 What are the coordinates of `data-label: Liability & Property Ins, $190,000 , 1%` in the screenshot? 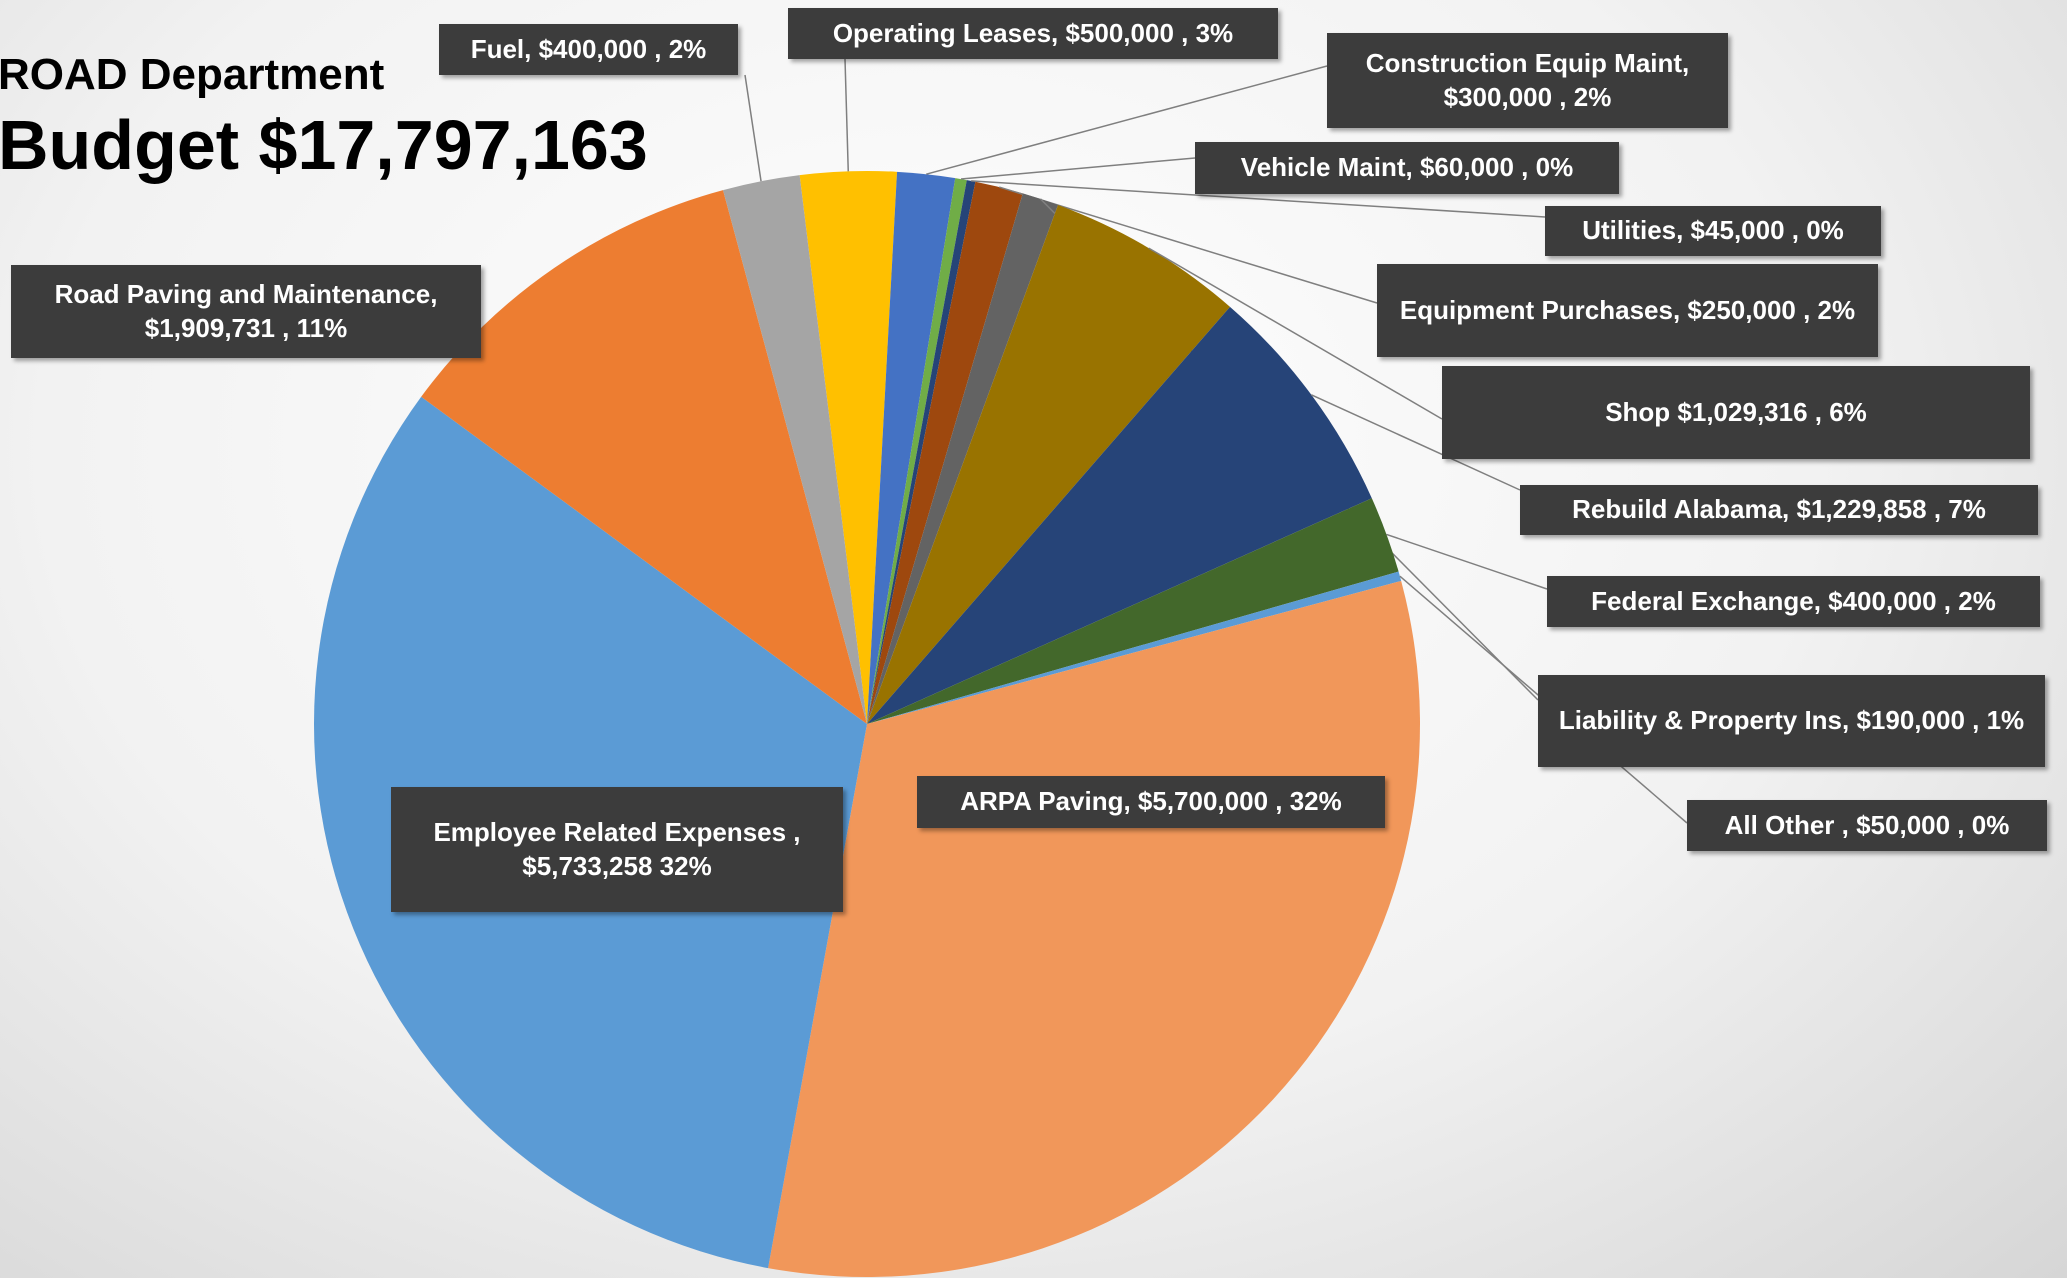 It's located at (1791, 721).